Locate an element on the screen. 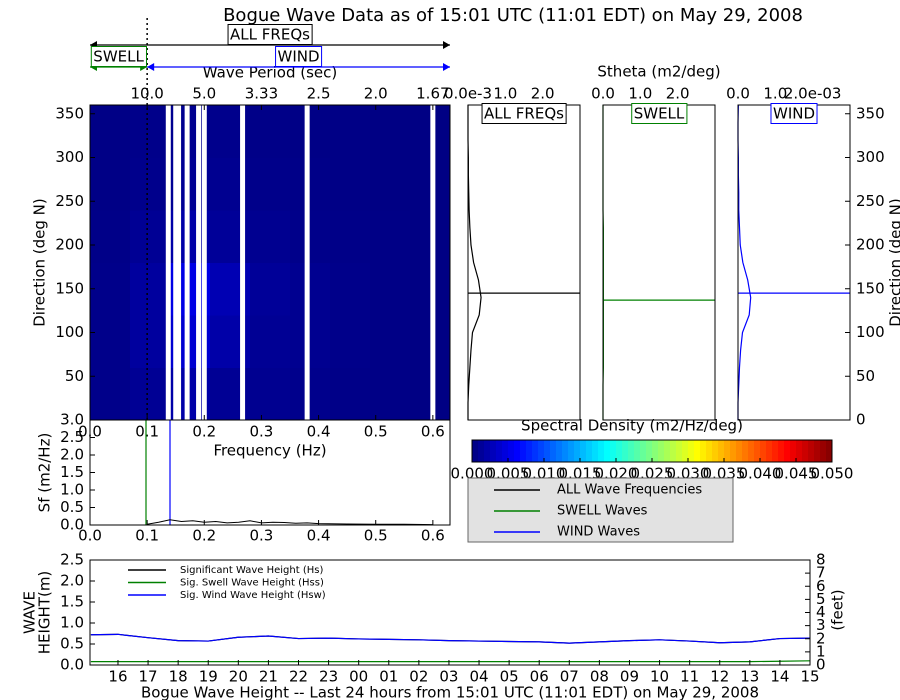 This screenshot has height=700, width=900. x-tick-label: 17 is located at coordinates (148, 677).